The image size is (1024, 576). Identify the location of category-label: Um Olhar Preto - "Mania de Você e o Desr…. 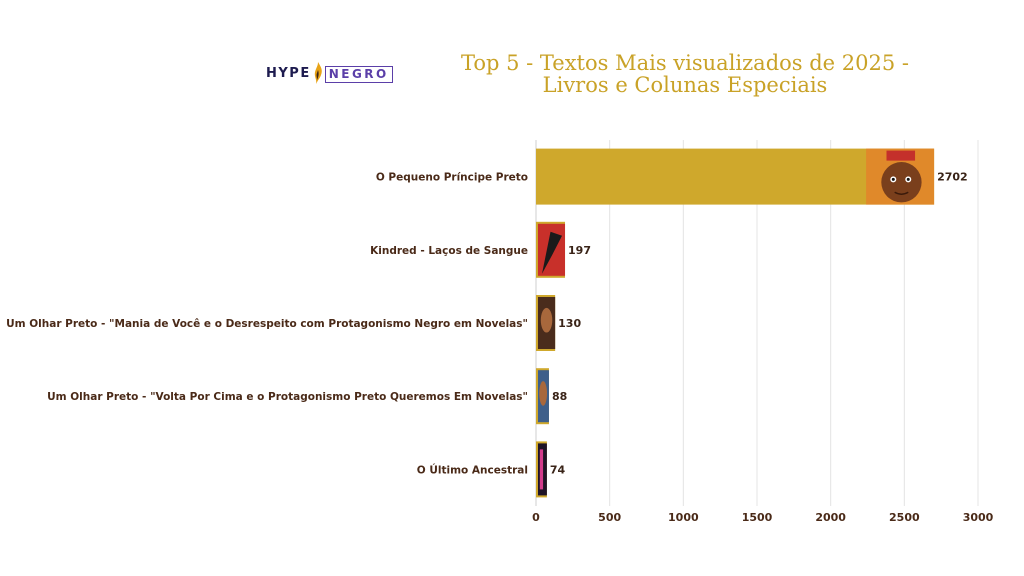
(267, 324).